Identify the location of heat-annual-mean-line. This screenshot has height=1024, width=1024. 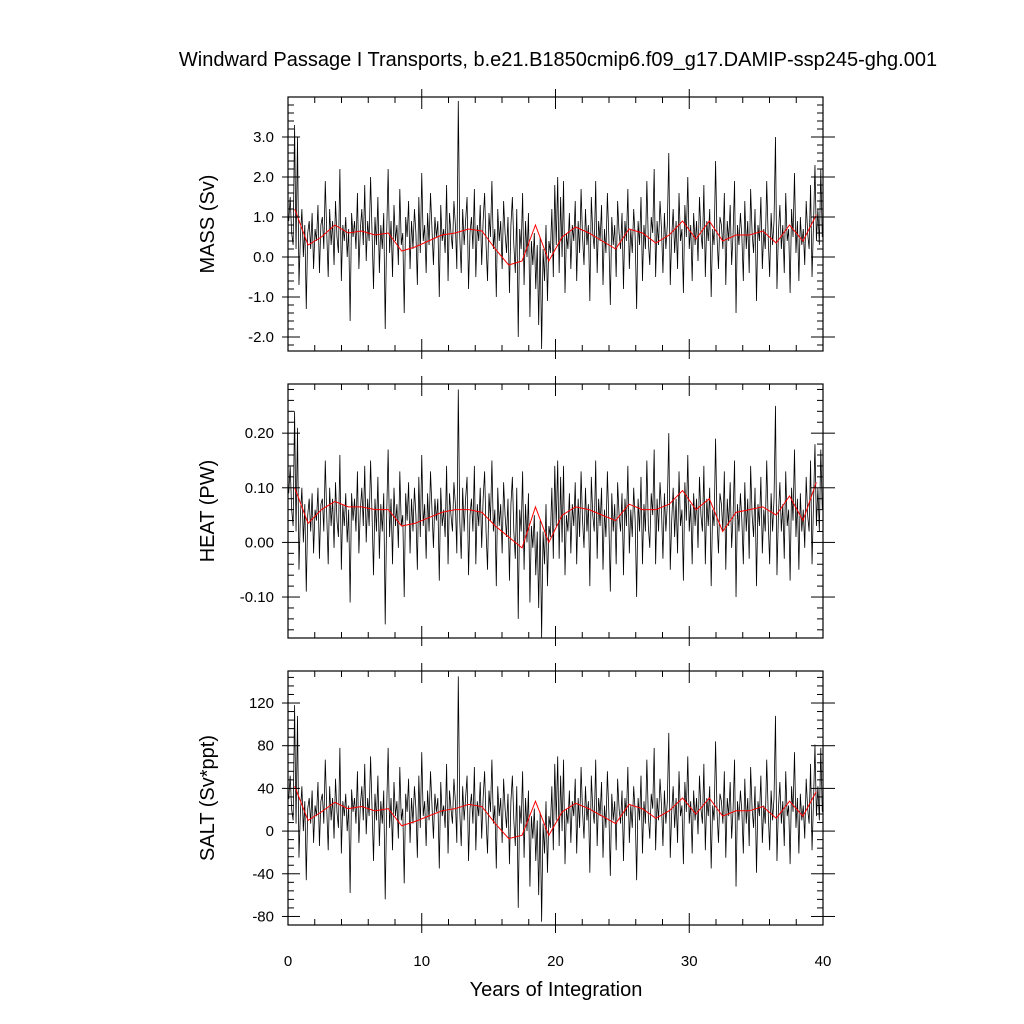
(555, 515).